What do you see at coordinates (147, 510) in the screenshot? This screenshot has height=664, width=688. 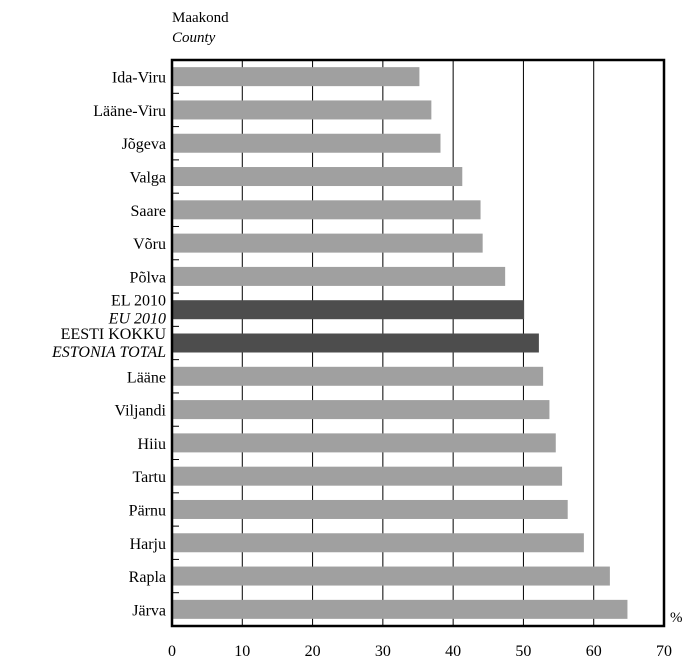 I see `category-label: Pärnu` at bounding box center [147, 510].